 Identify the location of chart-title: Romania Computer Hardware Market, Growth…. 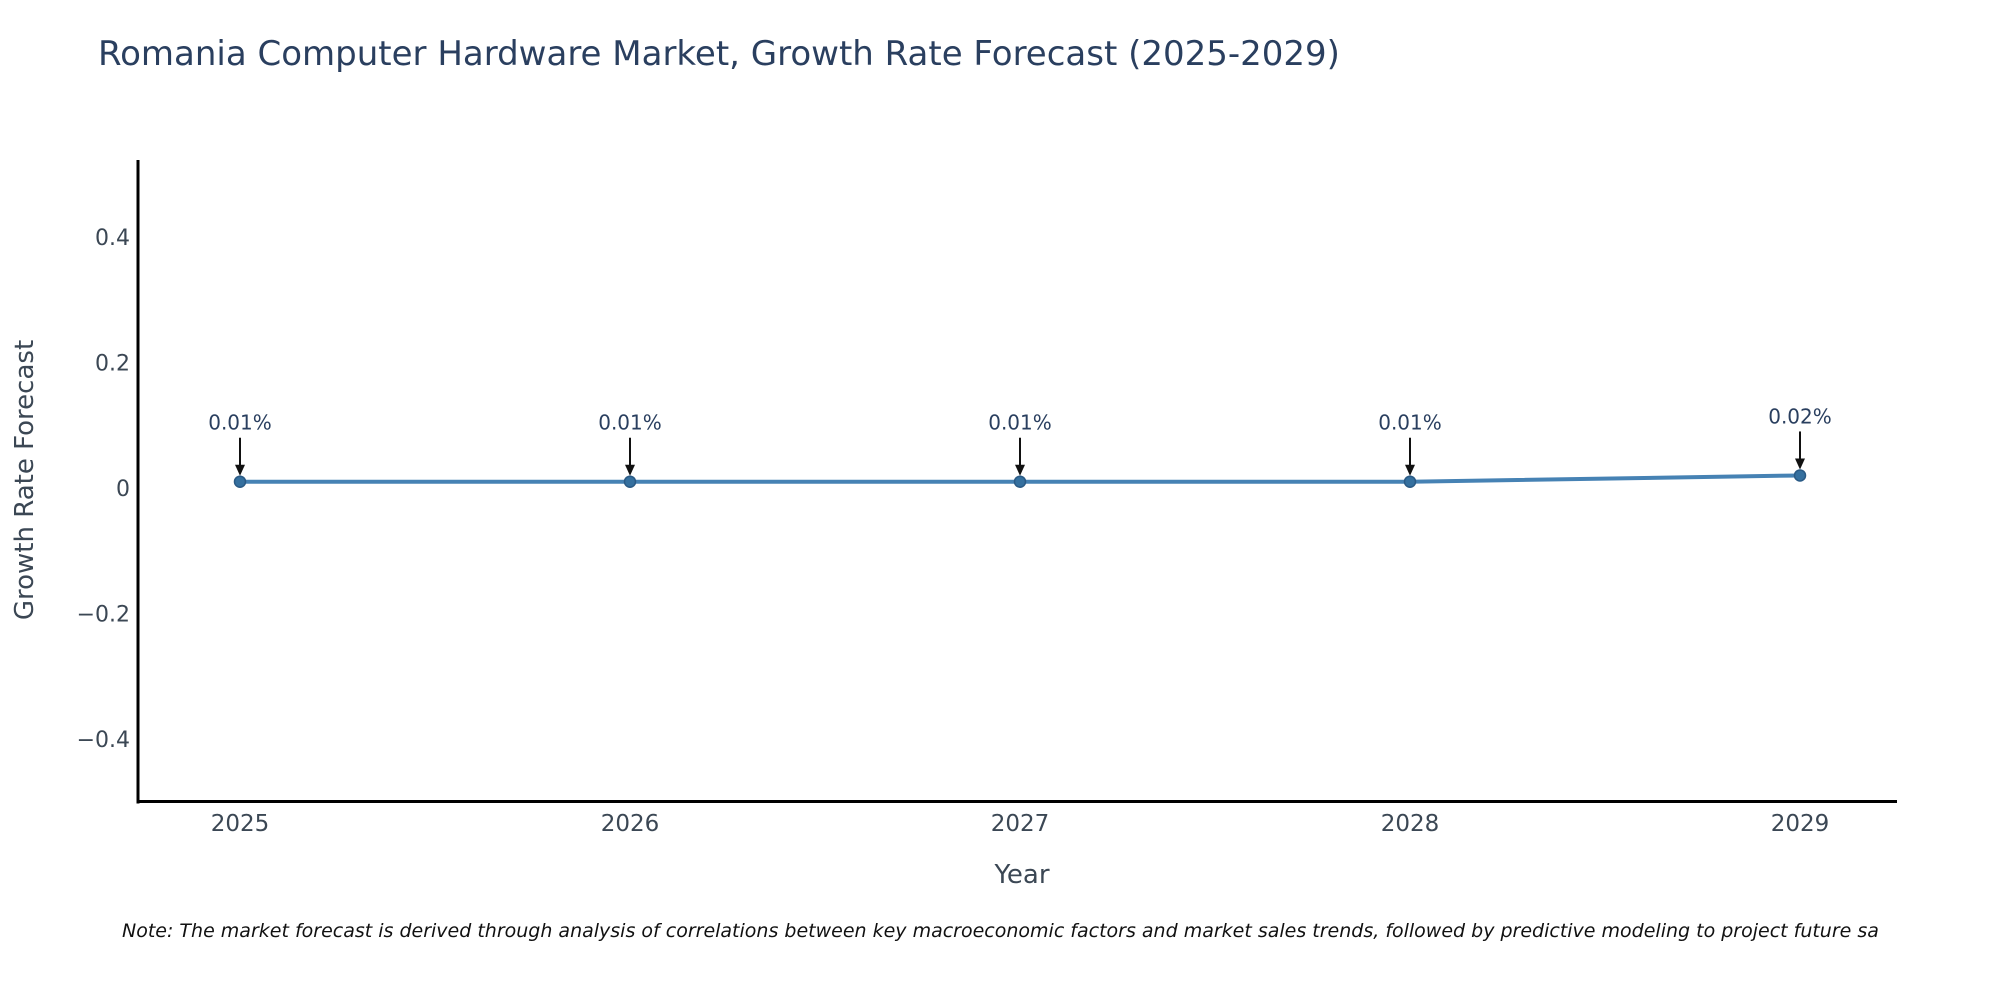
(719, 54).